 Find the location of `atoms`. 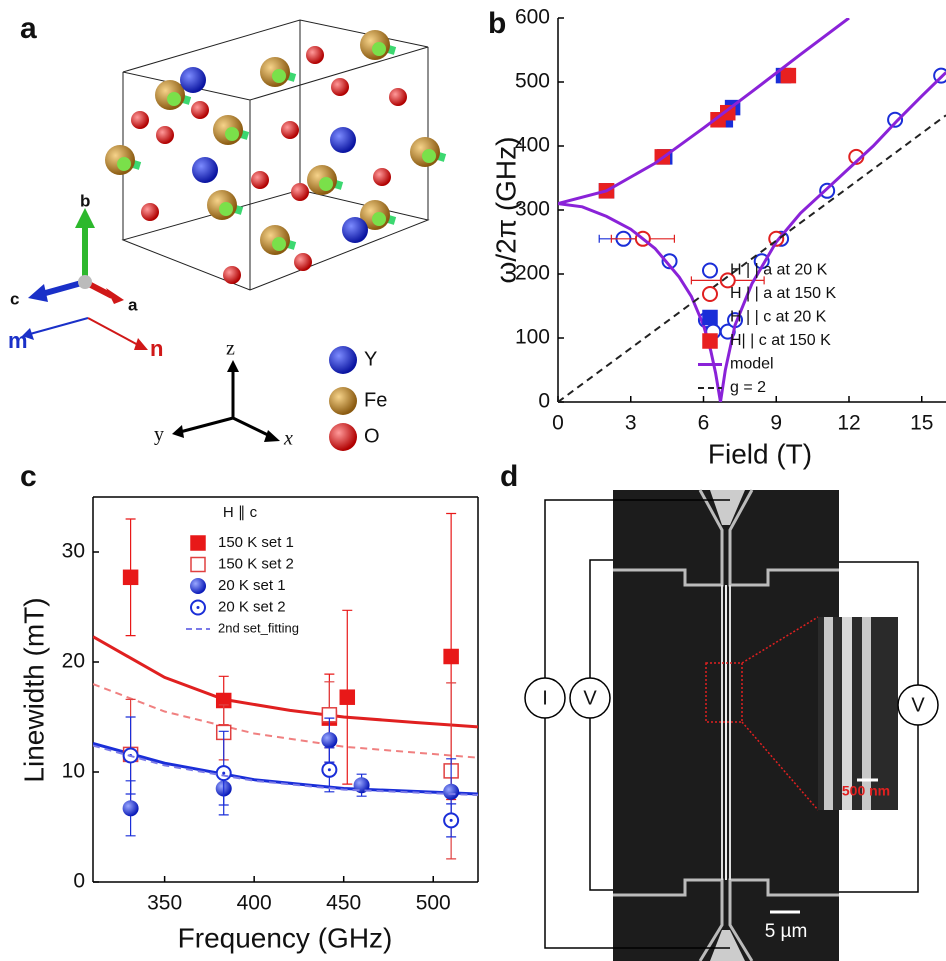

atoms is located at coordinates (276, 157).